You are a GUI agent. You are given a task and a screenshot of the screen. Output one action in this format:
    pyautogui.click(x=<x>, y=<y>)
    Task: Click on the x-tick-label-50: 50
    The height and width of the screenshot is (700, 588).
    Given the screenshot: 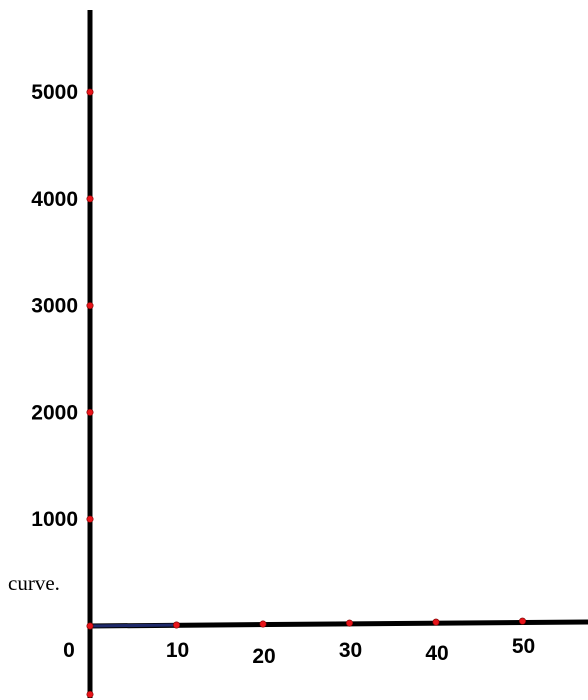 What is the action you would take?
    pyautogui.click(x=523, y=646)
    